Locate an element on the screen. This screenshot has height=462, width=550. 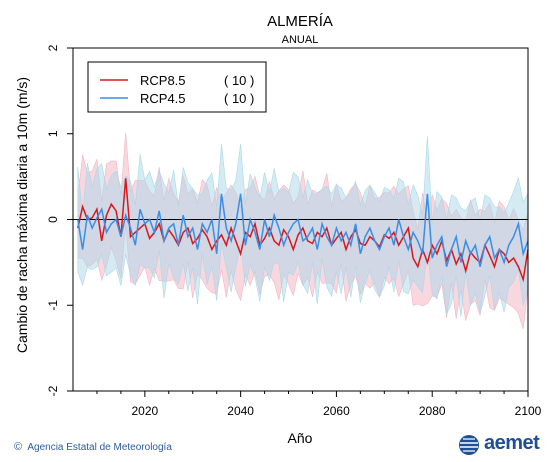
credit-footer: © Agencia Estatal de Meteorología is located at coordinates (93, 447).